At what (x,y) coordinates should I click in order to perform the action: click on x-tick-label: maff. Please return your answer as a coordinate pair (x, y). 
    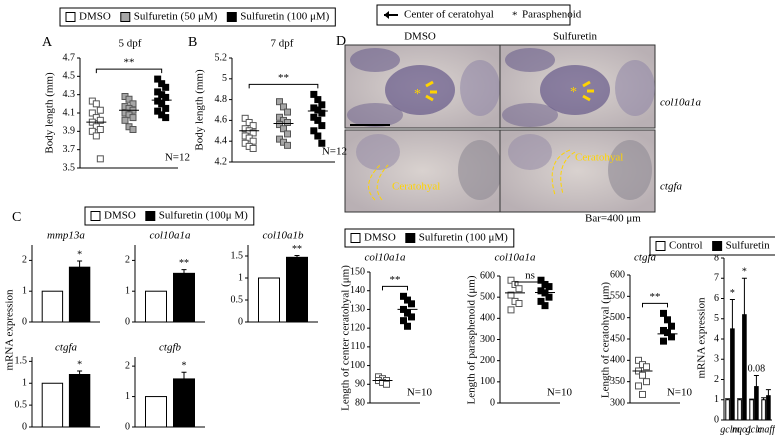
    Looking at the image, I should click on (766, 429).